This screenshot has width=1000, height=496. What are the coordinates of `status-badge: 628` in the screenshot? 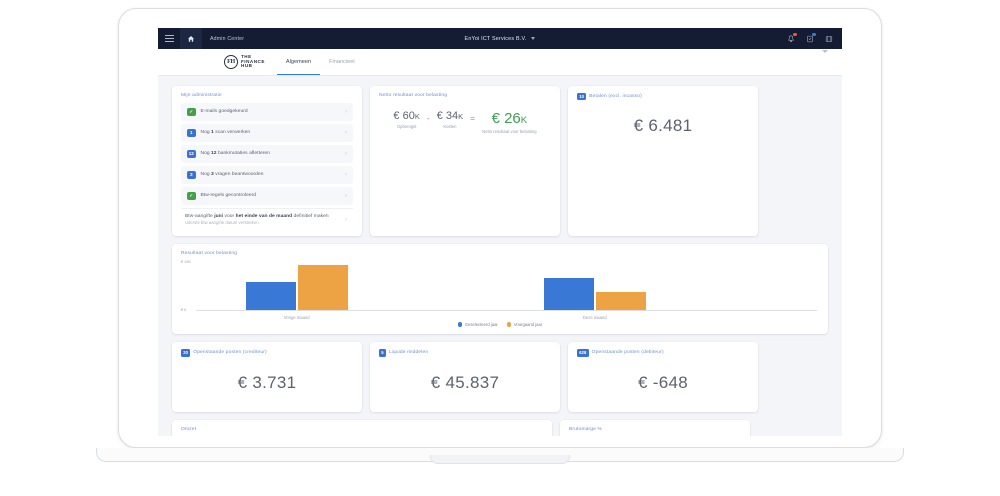 It's located at (583, 353).